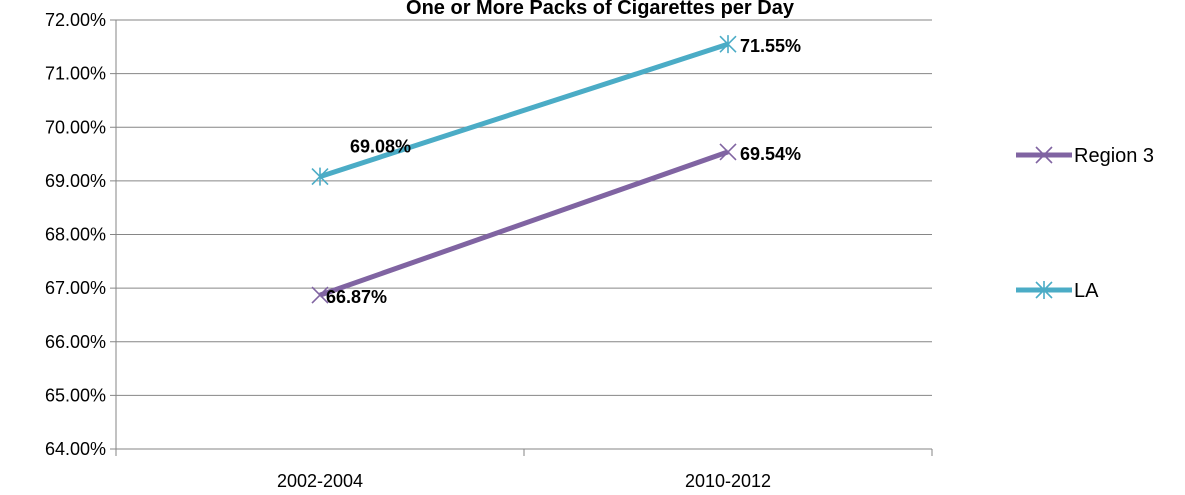 Image resolution: width=1185 pixels, height=495 pixels. Describe the element at coordinates (1057, 291) in the screenshot. I see `legend-item: LA` at that location.